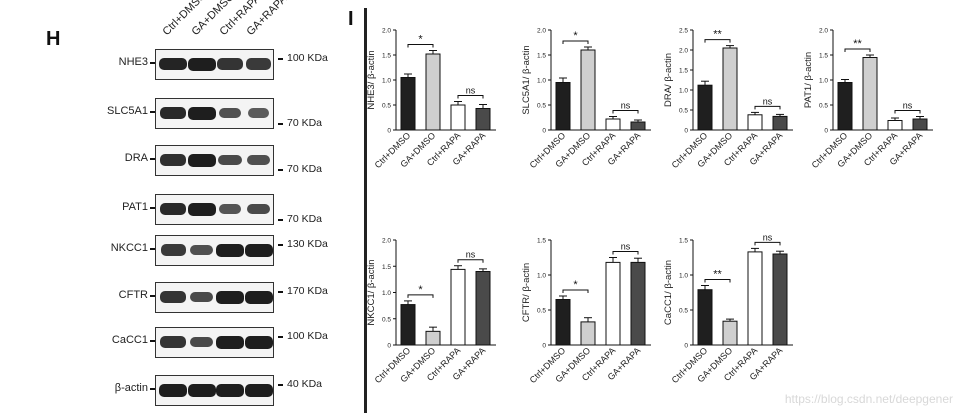 The height and width of the screenshot is (413, 961). Describe the element at coordinates (115, 111) in the screenshot. I see `protein-label: SLC5A1` at that location.